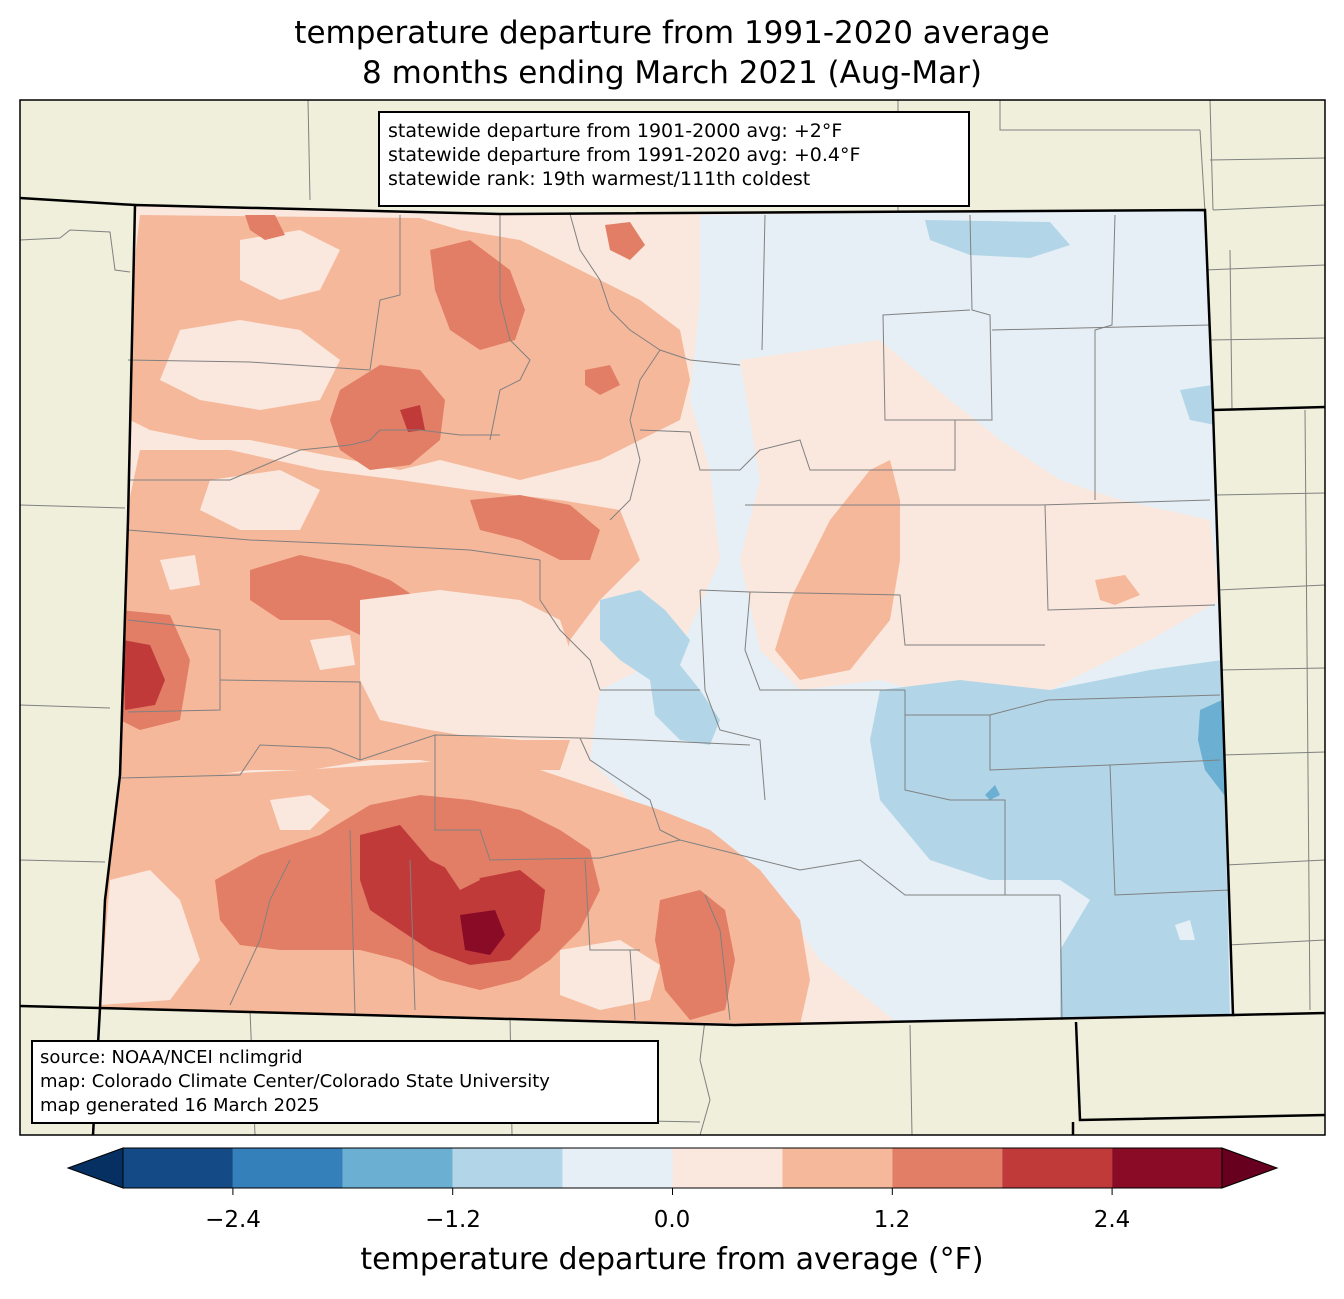 The height and width of the screenshot is (1299, 1344). I want to click on map-title-line2: 8 months ending March 2021 (Aug-Mar), so click(672, 73).